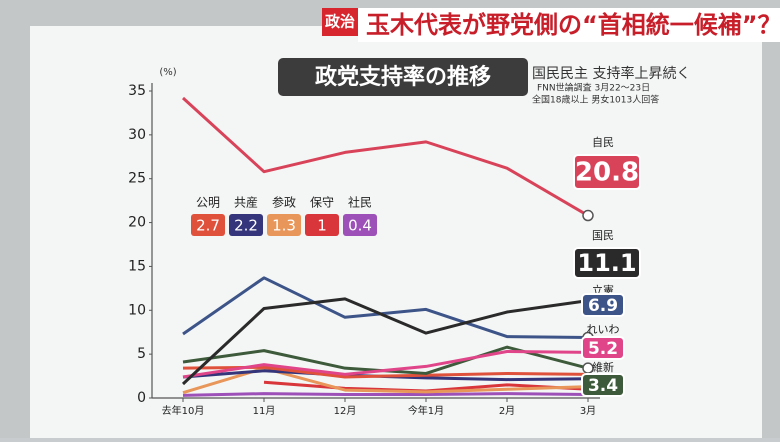 Image resolution: width=780 pixels, height=442 pixels. Describe the element at coordinates (603, 329) in the screenshot. I see `legend-label: れいわ` at that location.